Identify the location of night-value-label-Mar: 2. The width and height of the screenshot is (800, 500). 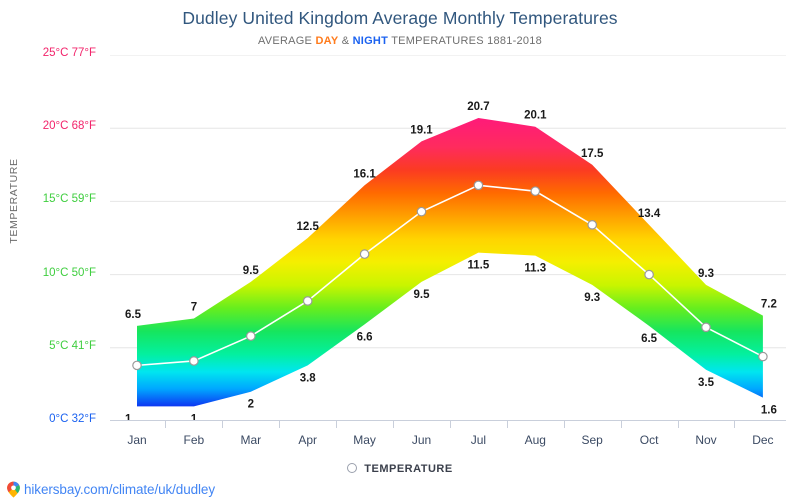
(251, 405).